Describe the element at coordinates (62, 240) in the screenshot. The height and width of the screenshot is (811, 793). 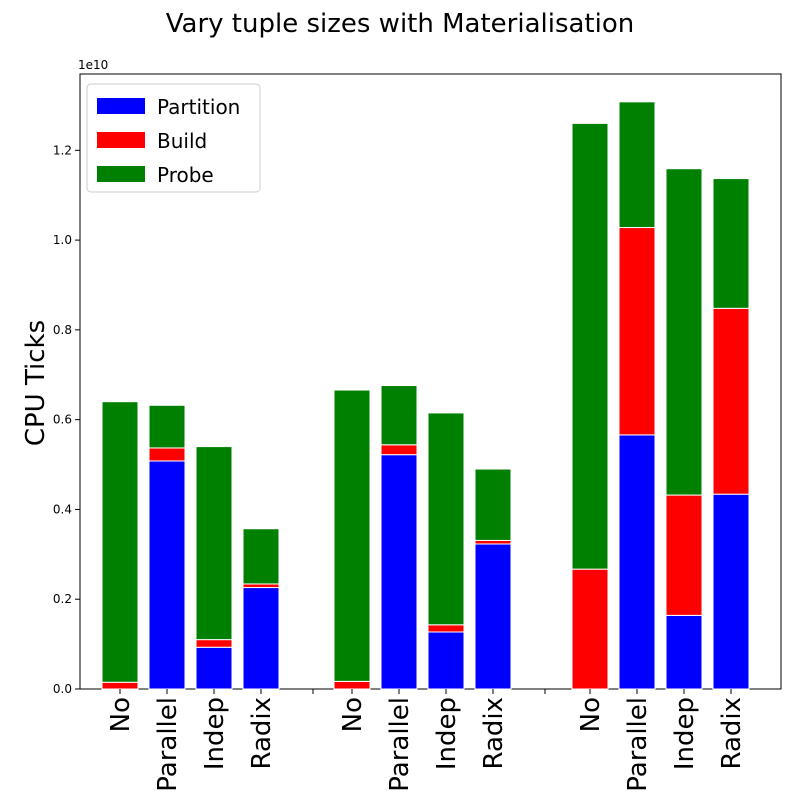
I see `y-tick-label: 1.0` at that location.